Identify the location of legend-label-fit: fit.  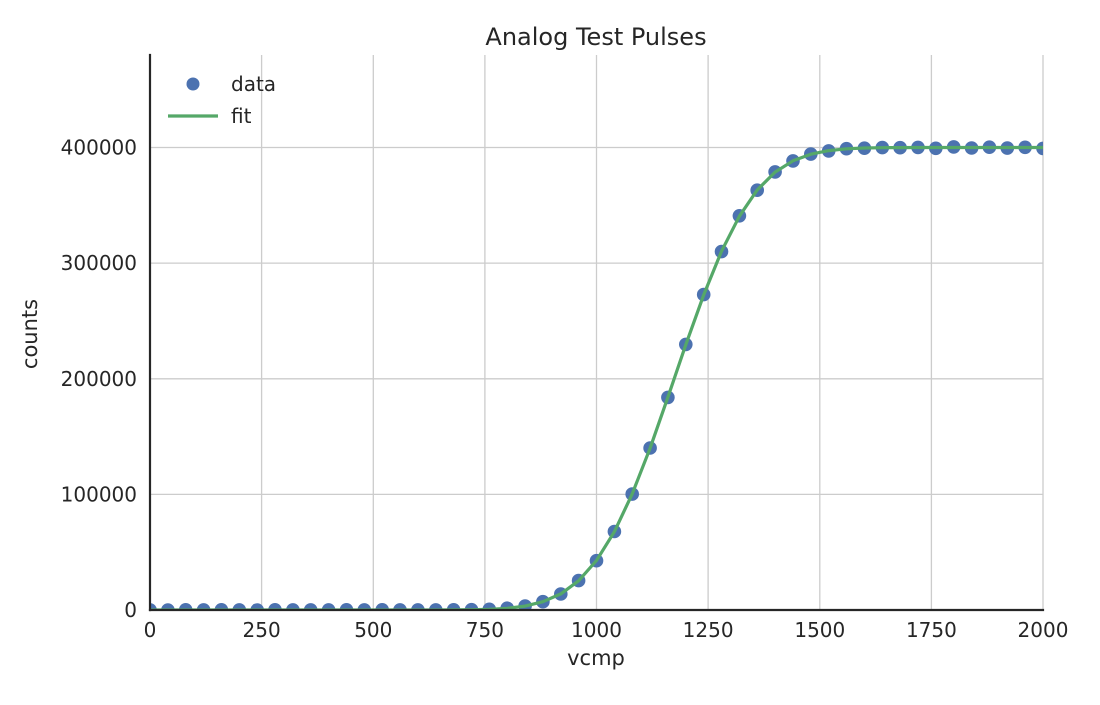
(241, 116).